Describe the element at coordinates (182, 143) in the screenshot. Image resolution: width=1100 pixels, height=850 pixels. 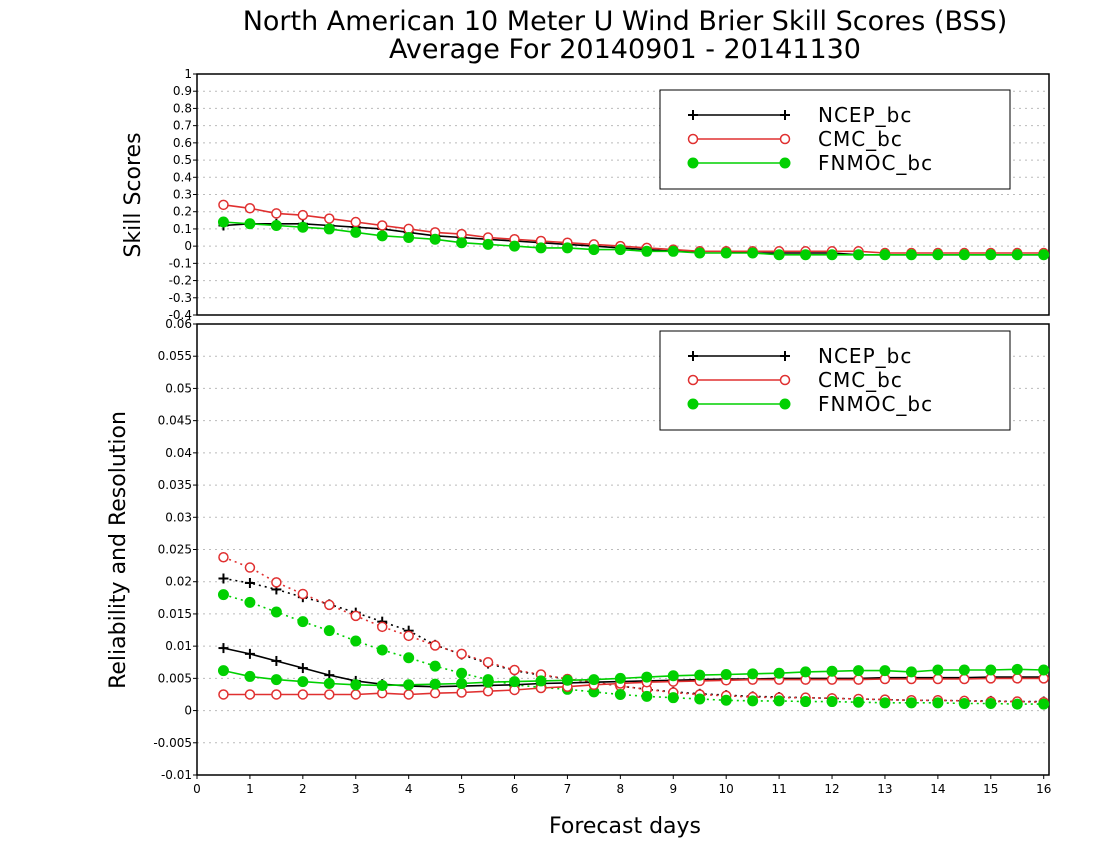
I see `y-tick-label: 0.6` at that location.